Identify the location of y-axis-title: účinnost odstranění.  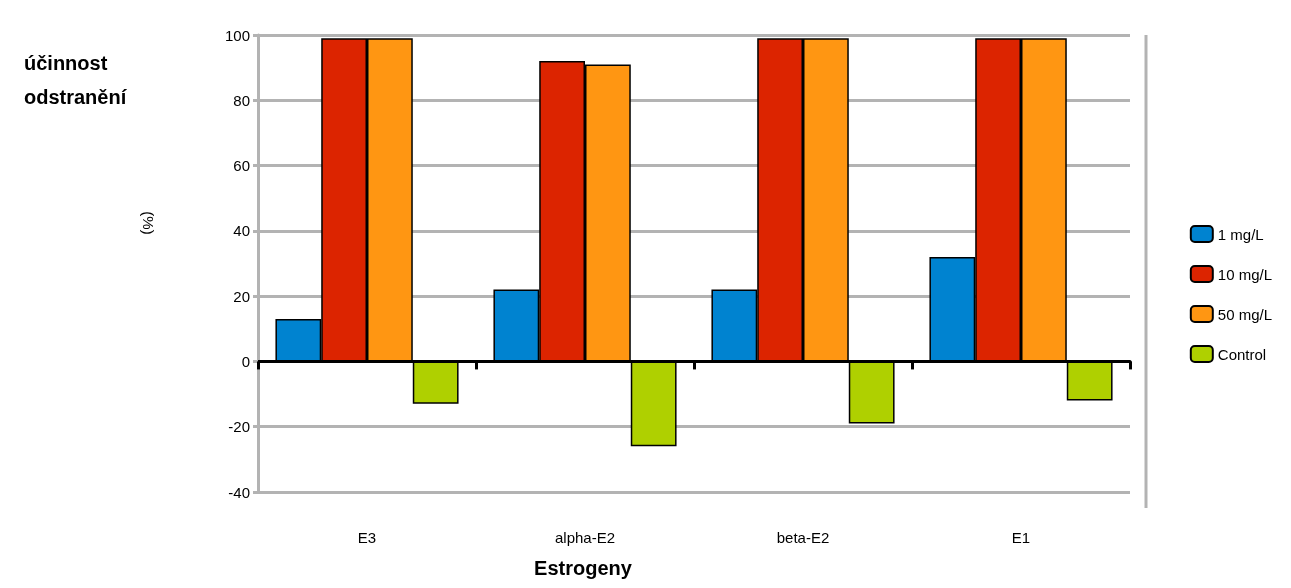
(76, 80).